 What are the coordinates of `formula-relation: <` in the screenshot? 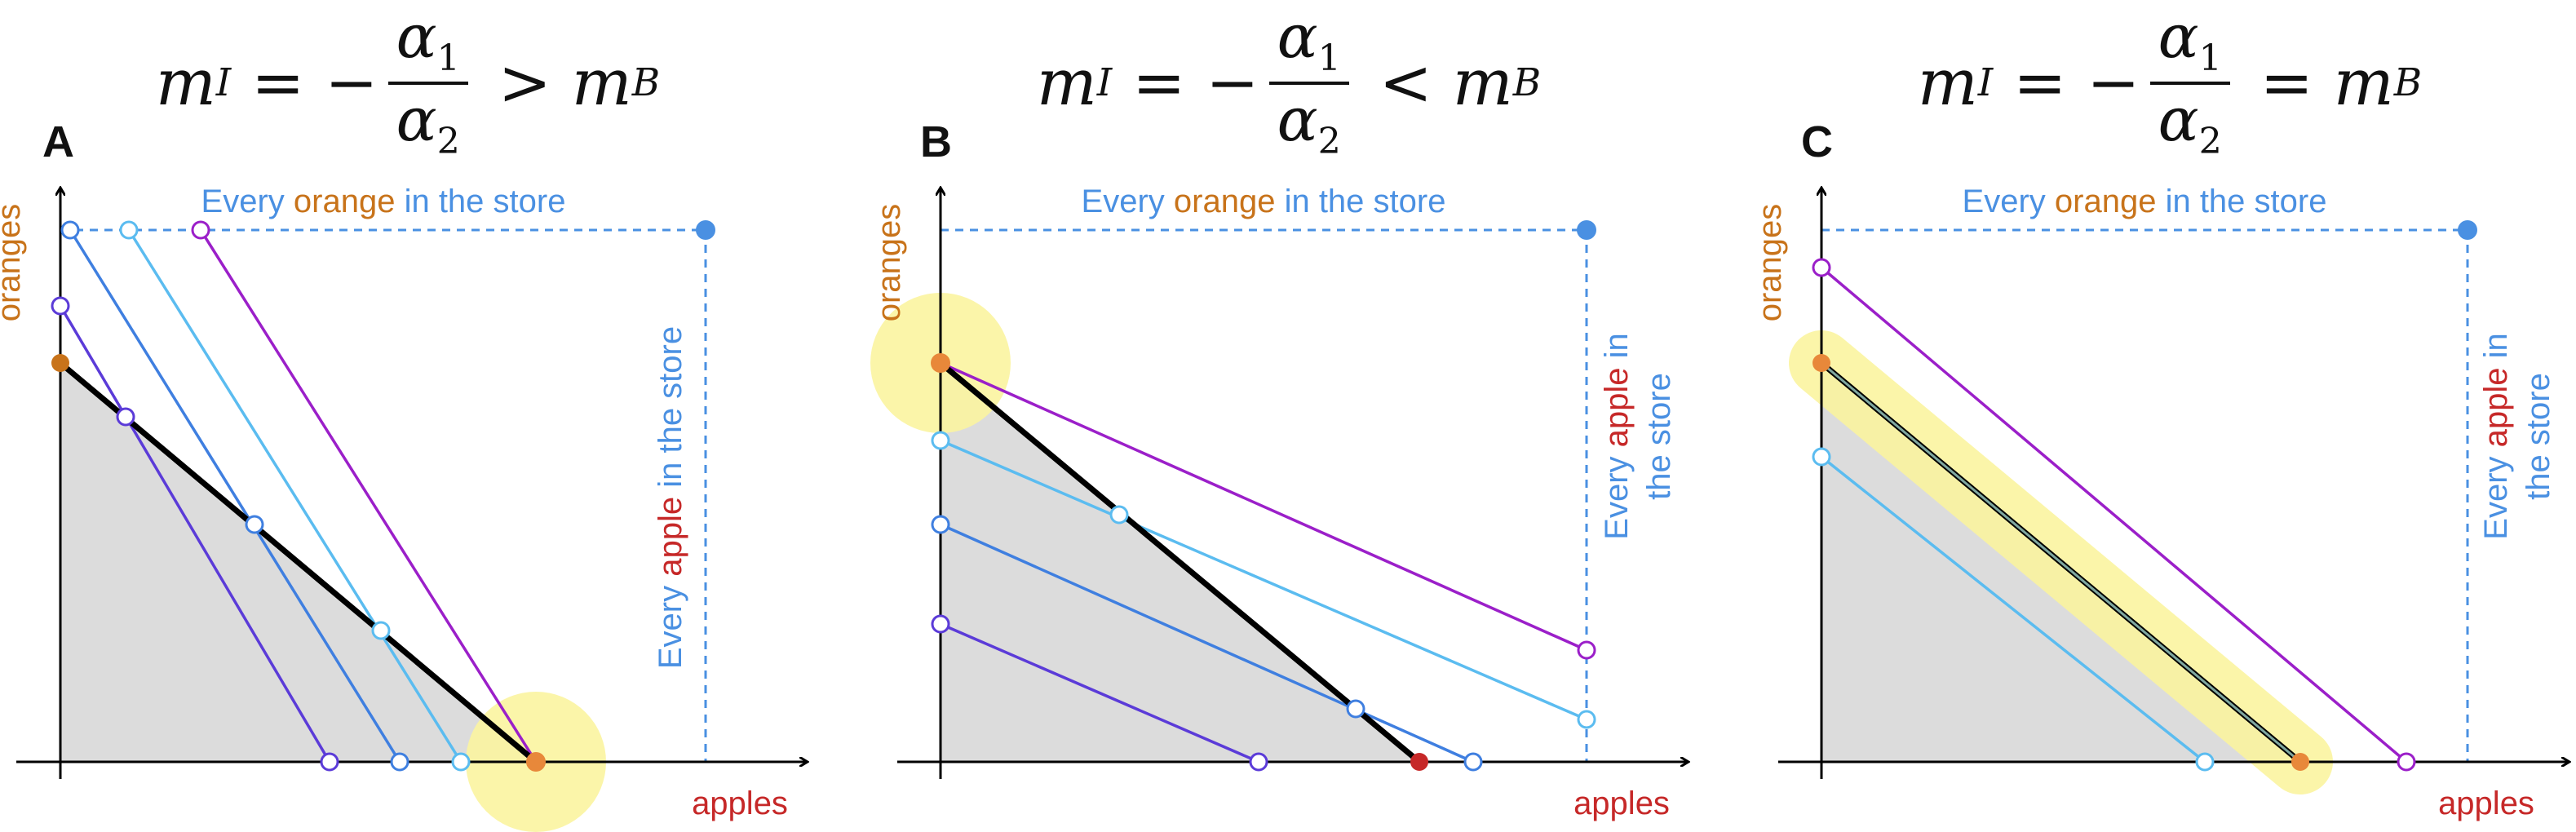 It's located at (1405, 83).